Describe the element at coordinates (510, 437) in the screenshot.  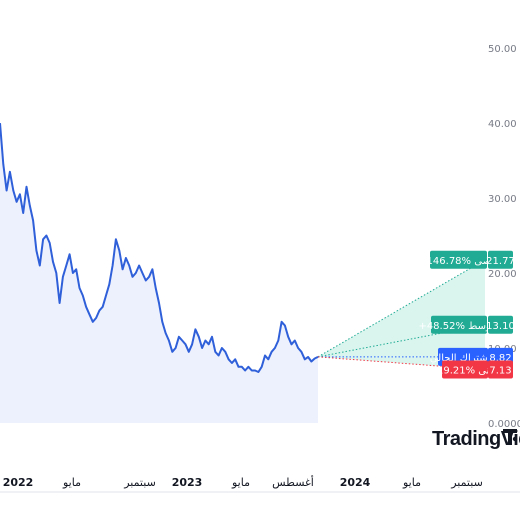
I see `tradingview-mark-icon` at that location.